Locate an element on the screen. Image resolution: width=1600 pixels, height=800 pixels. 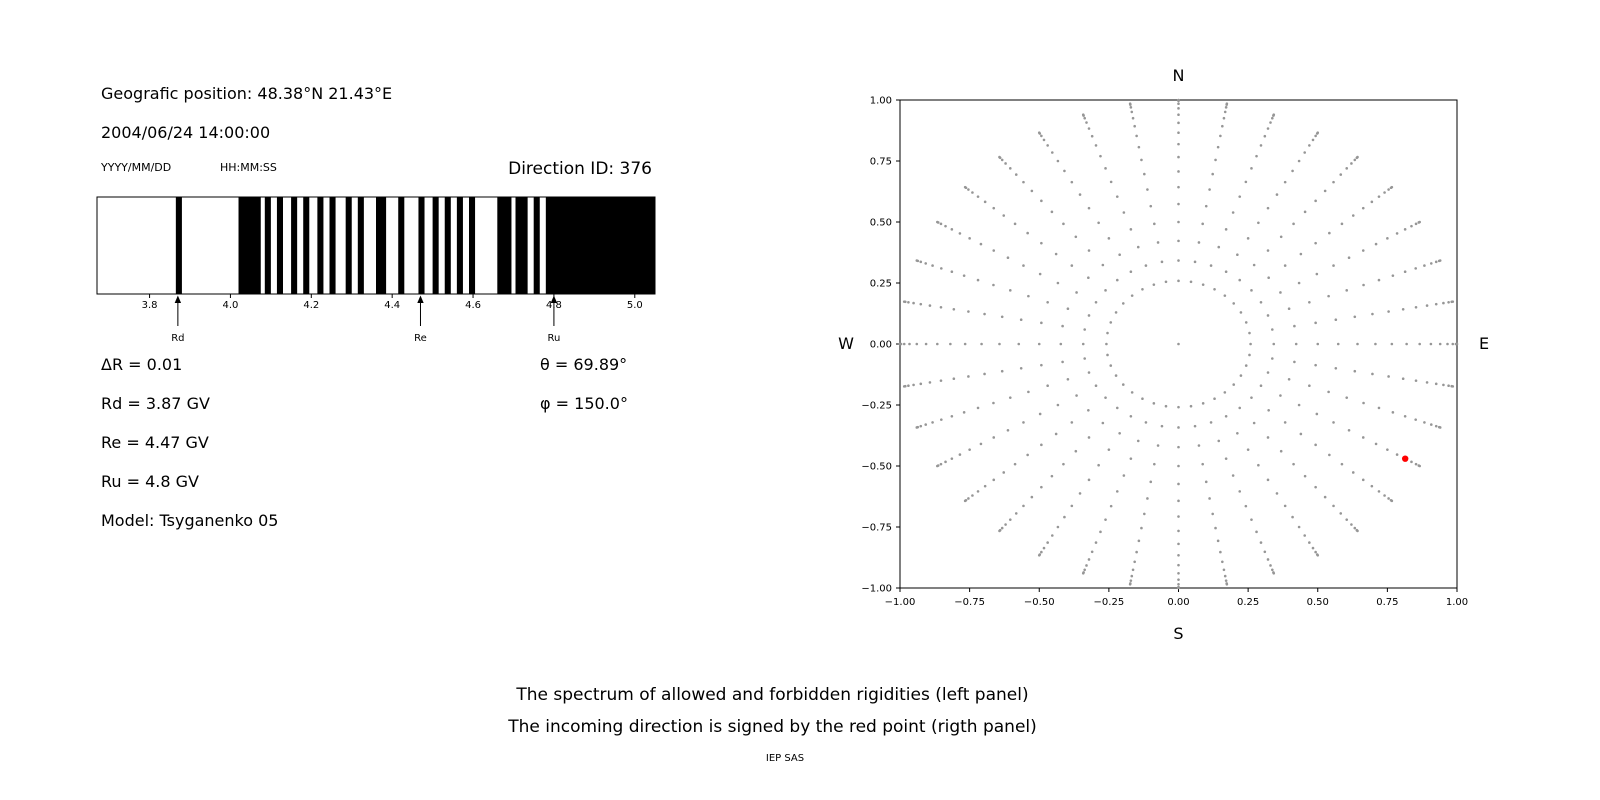
cutoff-marker-label: Ru is located at coordinates (553, 338).